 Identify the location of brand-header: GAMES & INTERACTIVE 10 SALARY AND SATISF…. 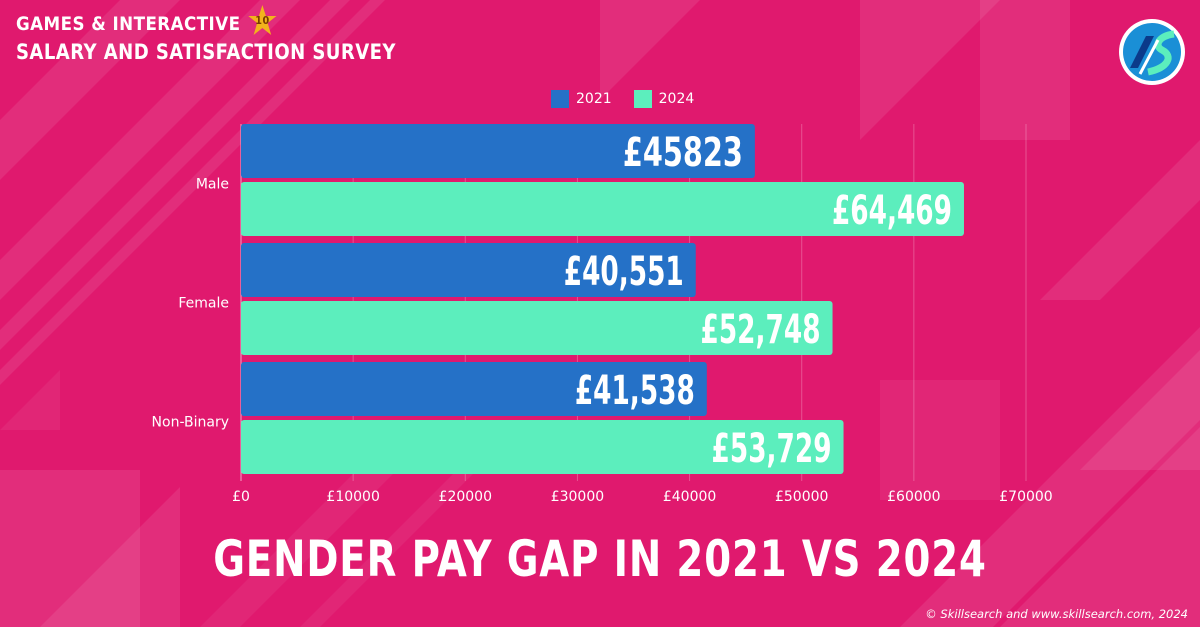
(237, 34).